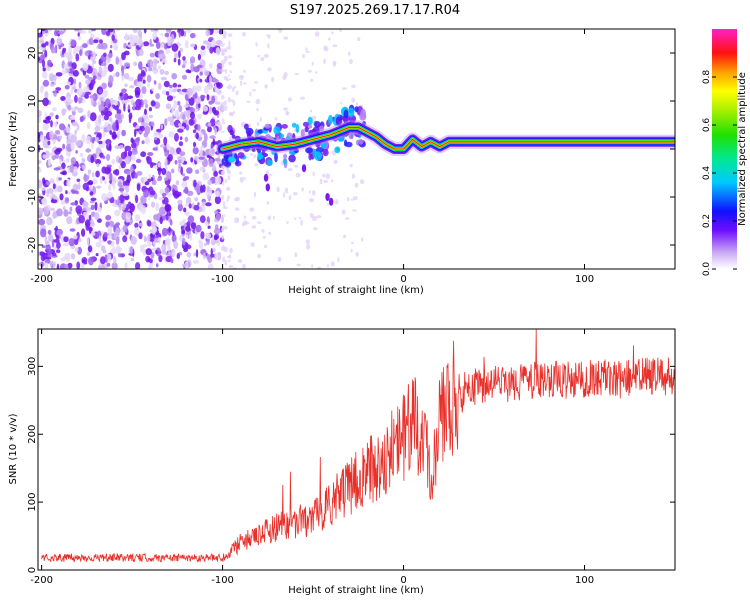  I want to click on snr-y-tick-label: 0, so click(32, 570).